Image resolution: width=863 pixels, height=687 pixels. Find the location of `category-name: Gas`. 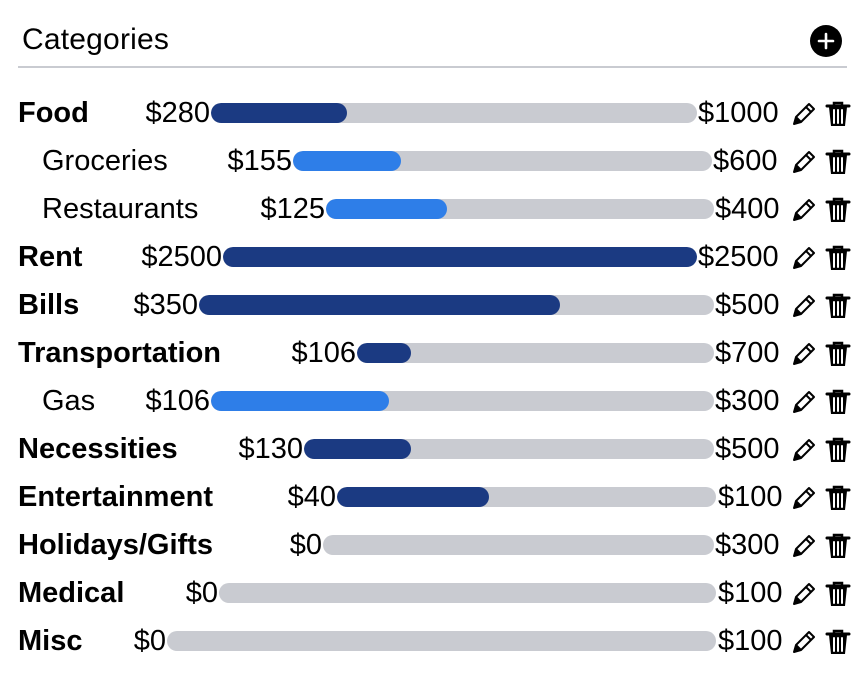

category-name: Gas is located at coordinates (69, 401).